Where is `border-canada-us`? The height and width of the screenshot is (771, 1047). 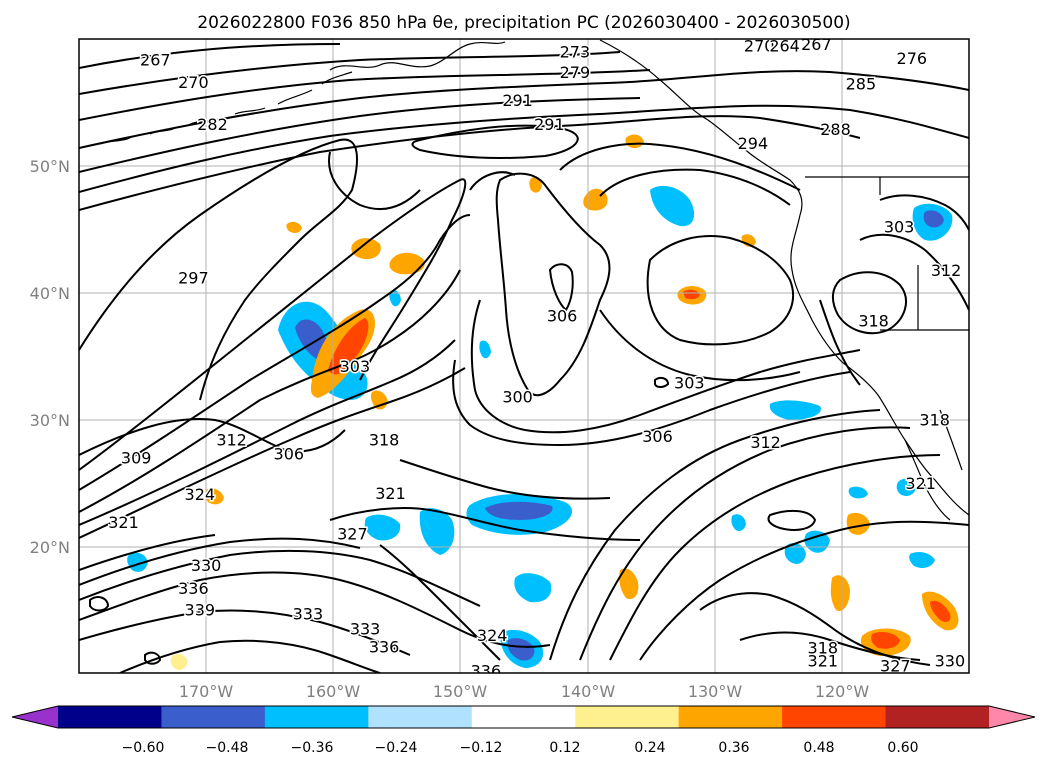
border-canada-us is located at coordinates (887, 253).